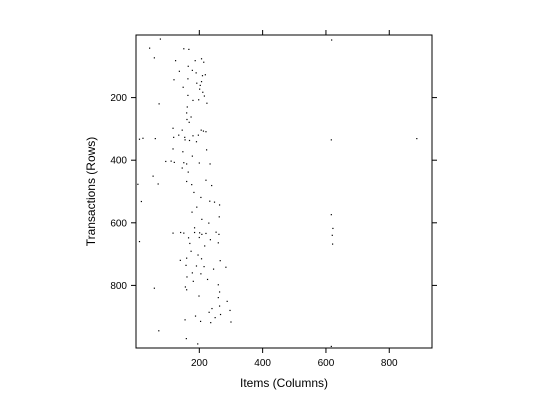  I want to click on x-tick-label: 200, so click(199, 363).